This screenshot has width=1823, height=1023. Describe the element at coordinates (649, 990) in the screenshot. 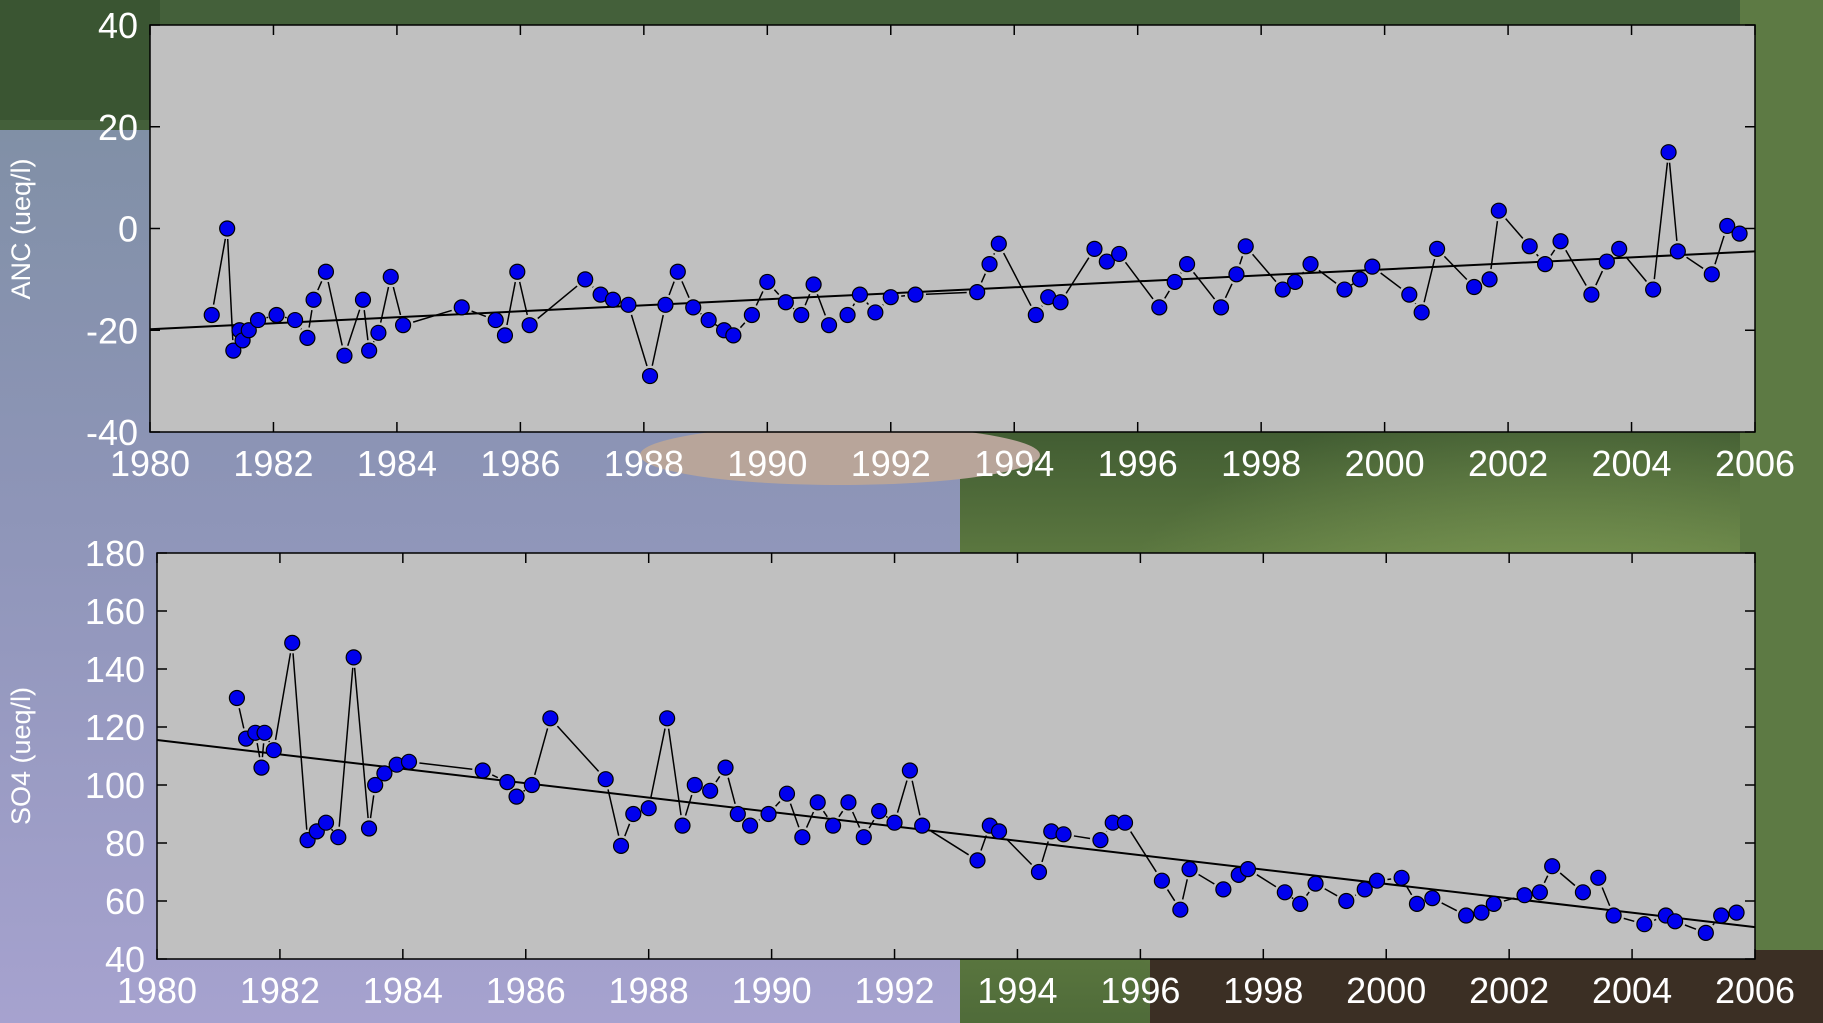

I see `so4-x-tick-label: 1988` at that location.